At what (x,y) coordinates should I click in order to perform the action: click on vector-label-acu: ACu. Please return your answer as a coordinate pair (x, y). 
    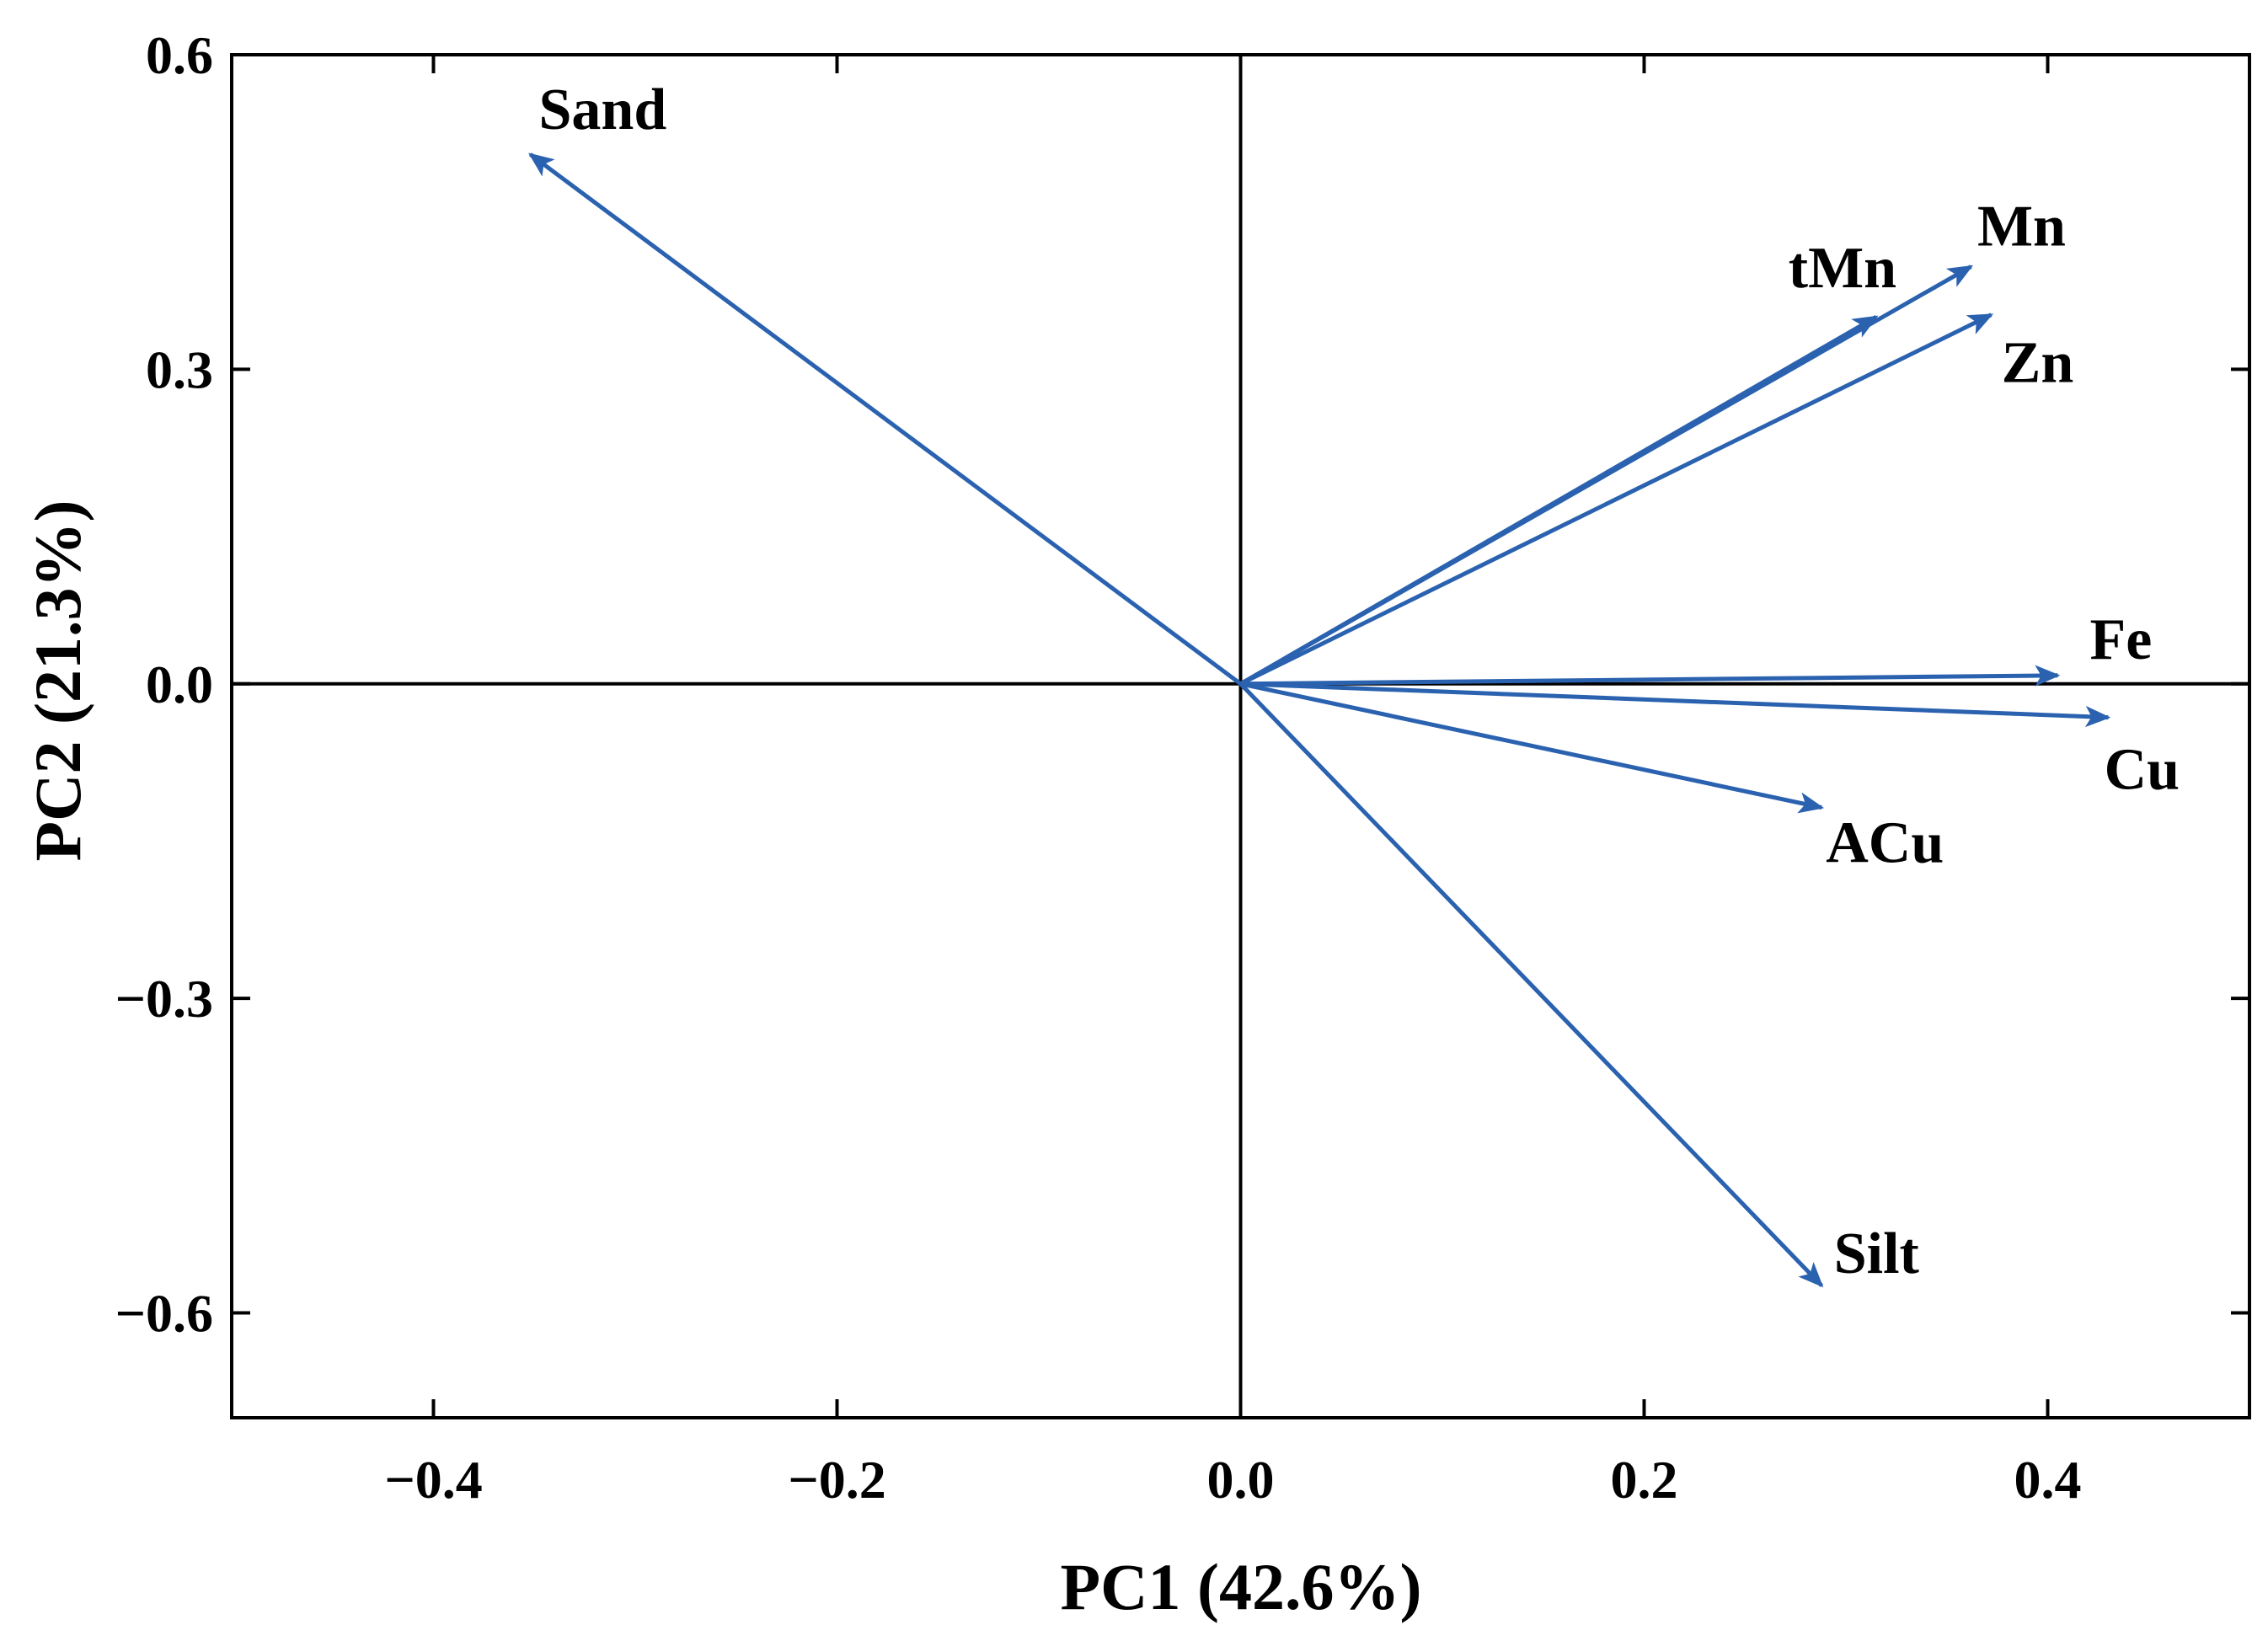
    Looking at the image, I should click on (1885, 843).